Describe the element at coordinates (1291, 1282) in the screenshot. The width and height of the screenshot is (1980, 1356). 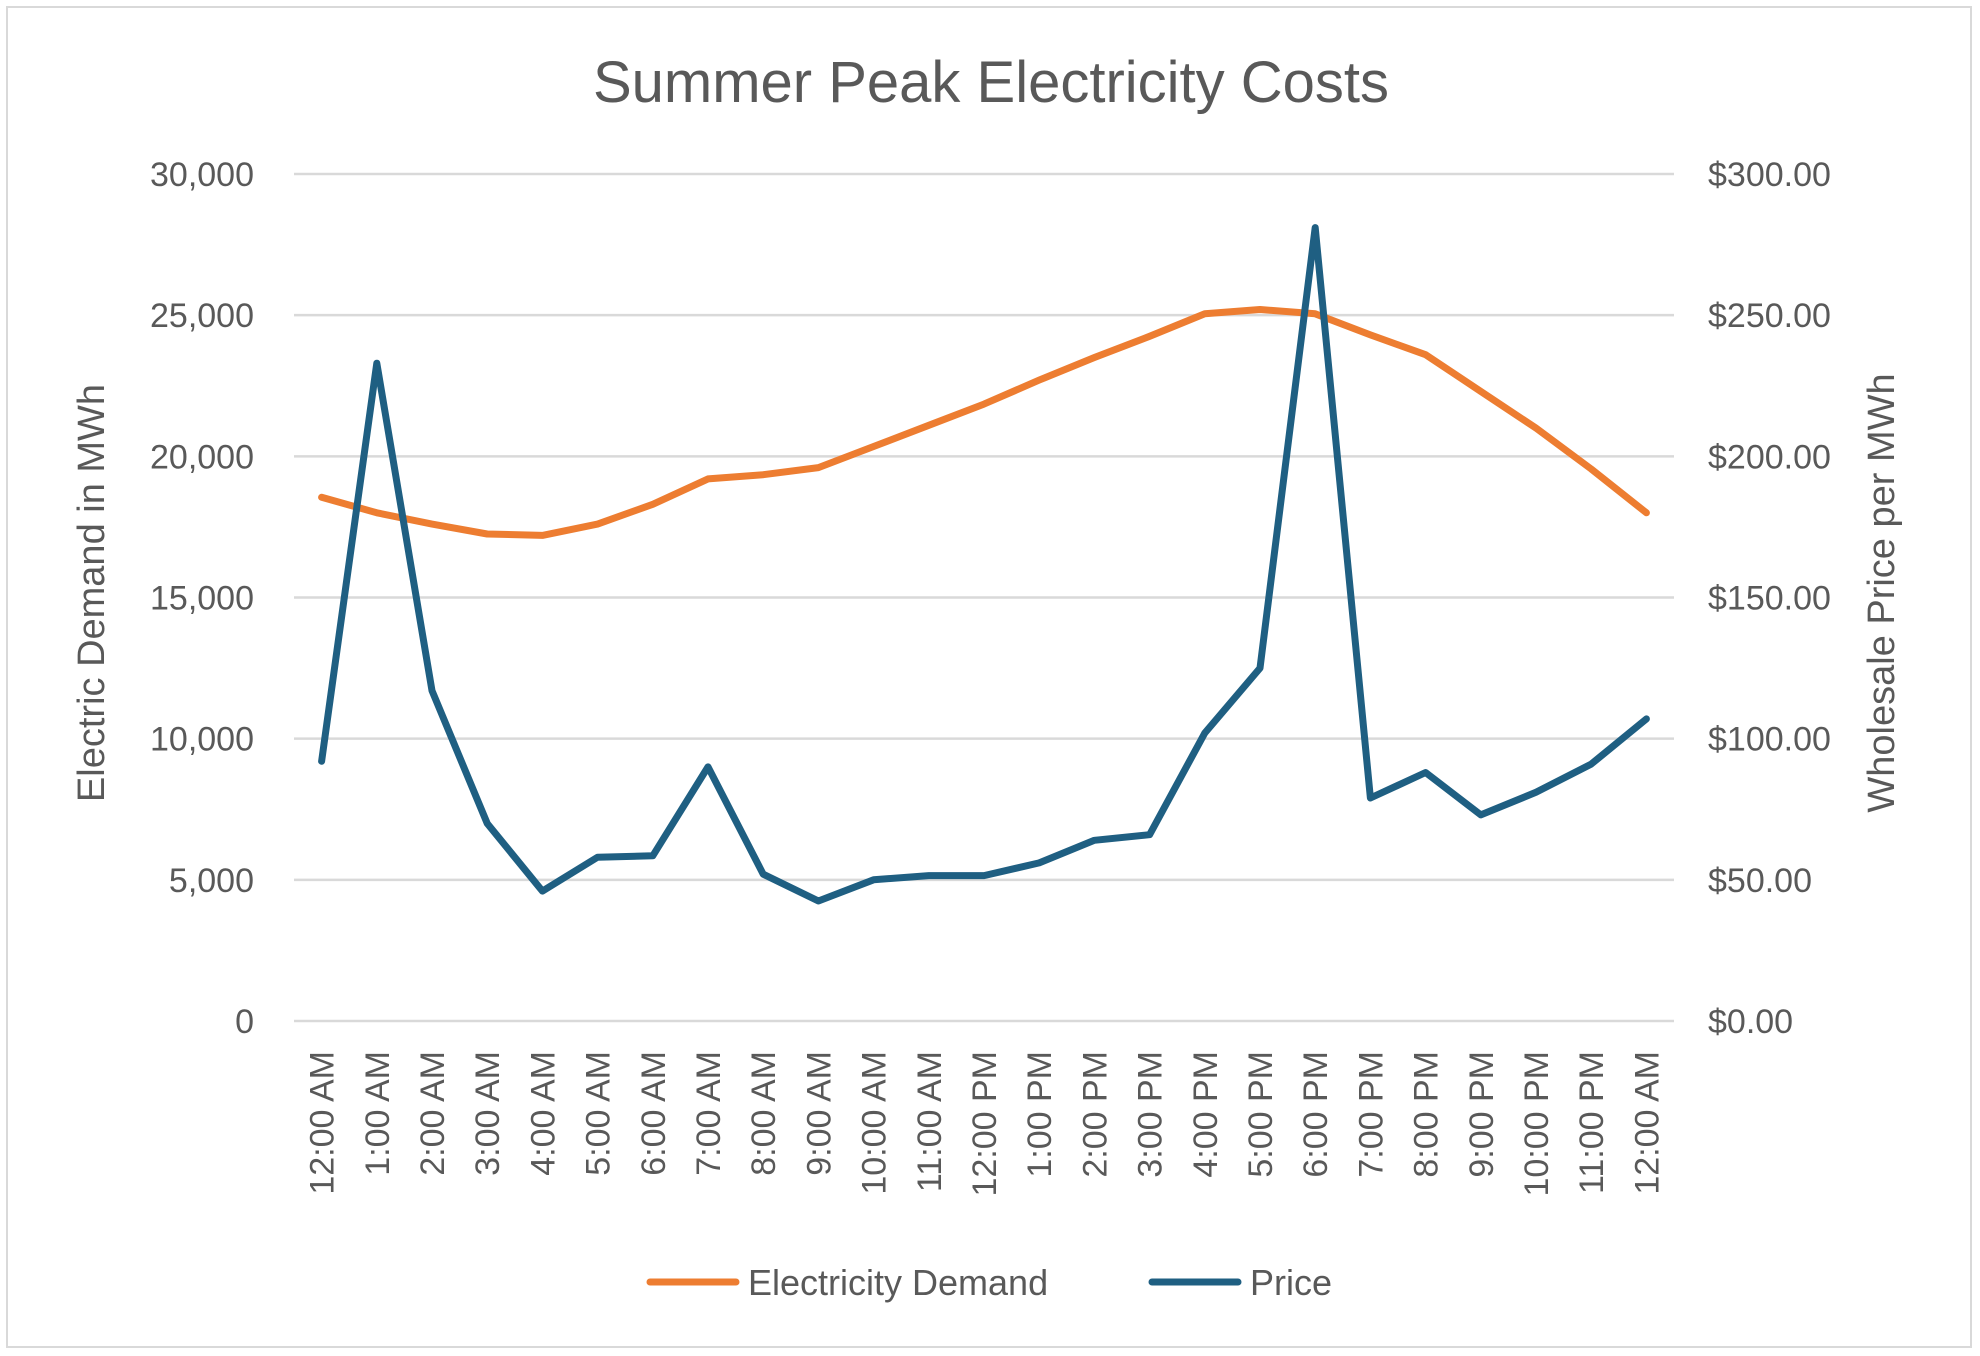
I see `legend-label-price: Price` at that location.